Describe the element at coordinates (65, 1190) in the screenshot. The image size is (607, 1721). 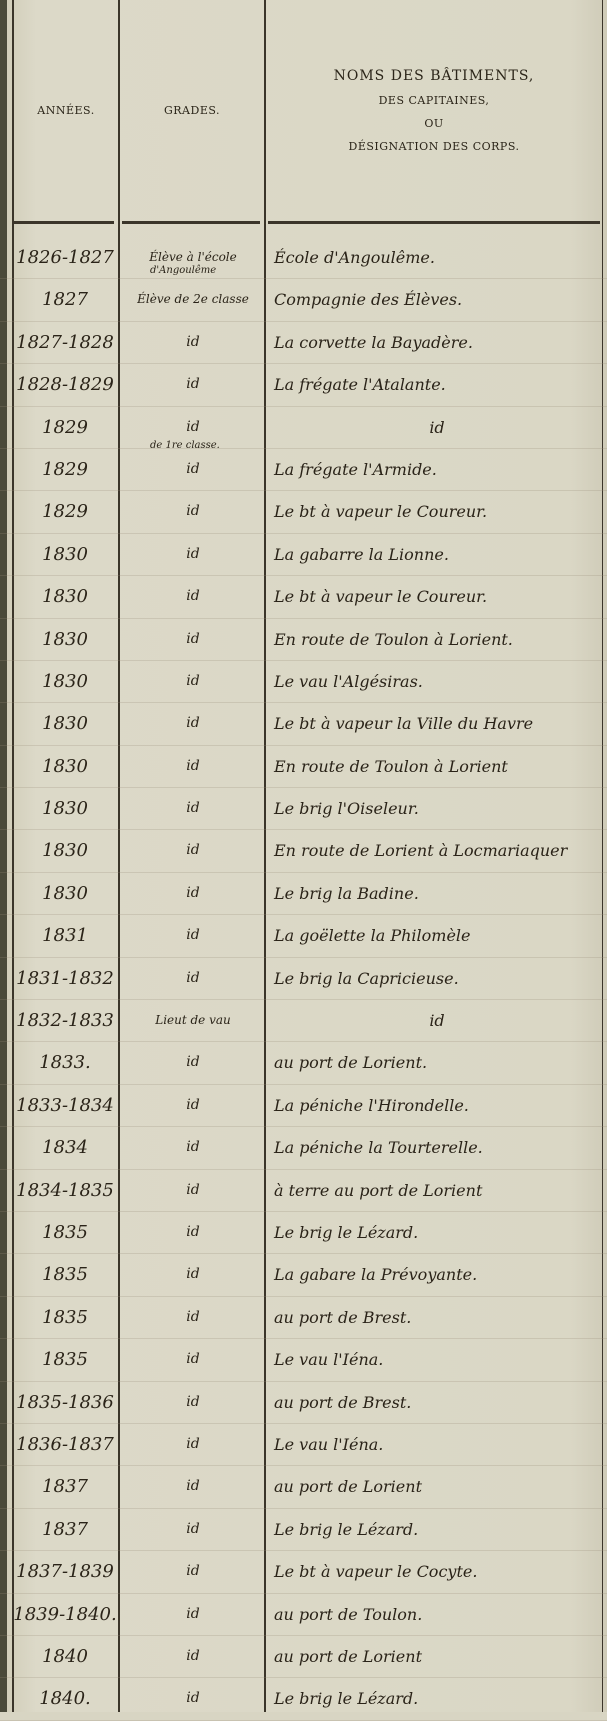
I see `year-cell: 1834-1835` at that location.